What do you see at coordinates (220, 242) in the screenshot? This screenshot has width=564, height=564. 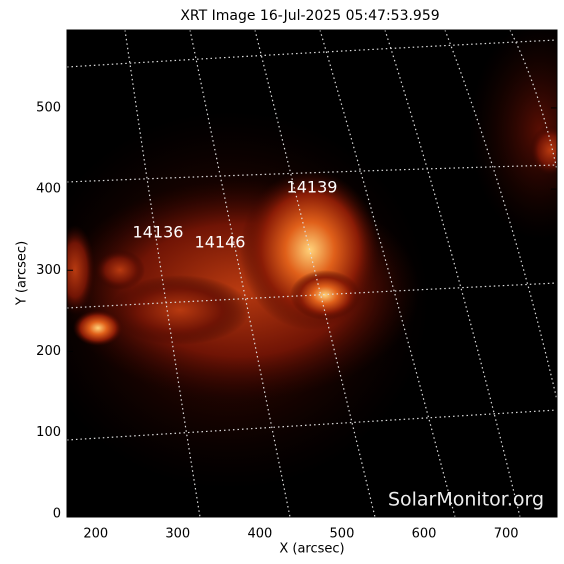 I see `region-label: 14146` at bounding box center [220, 242].